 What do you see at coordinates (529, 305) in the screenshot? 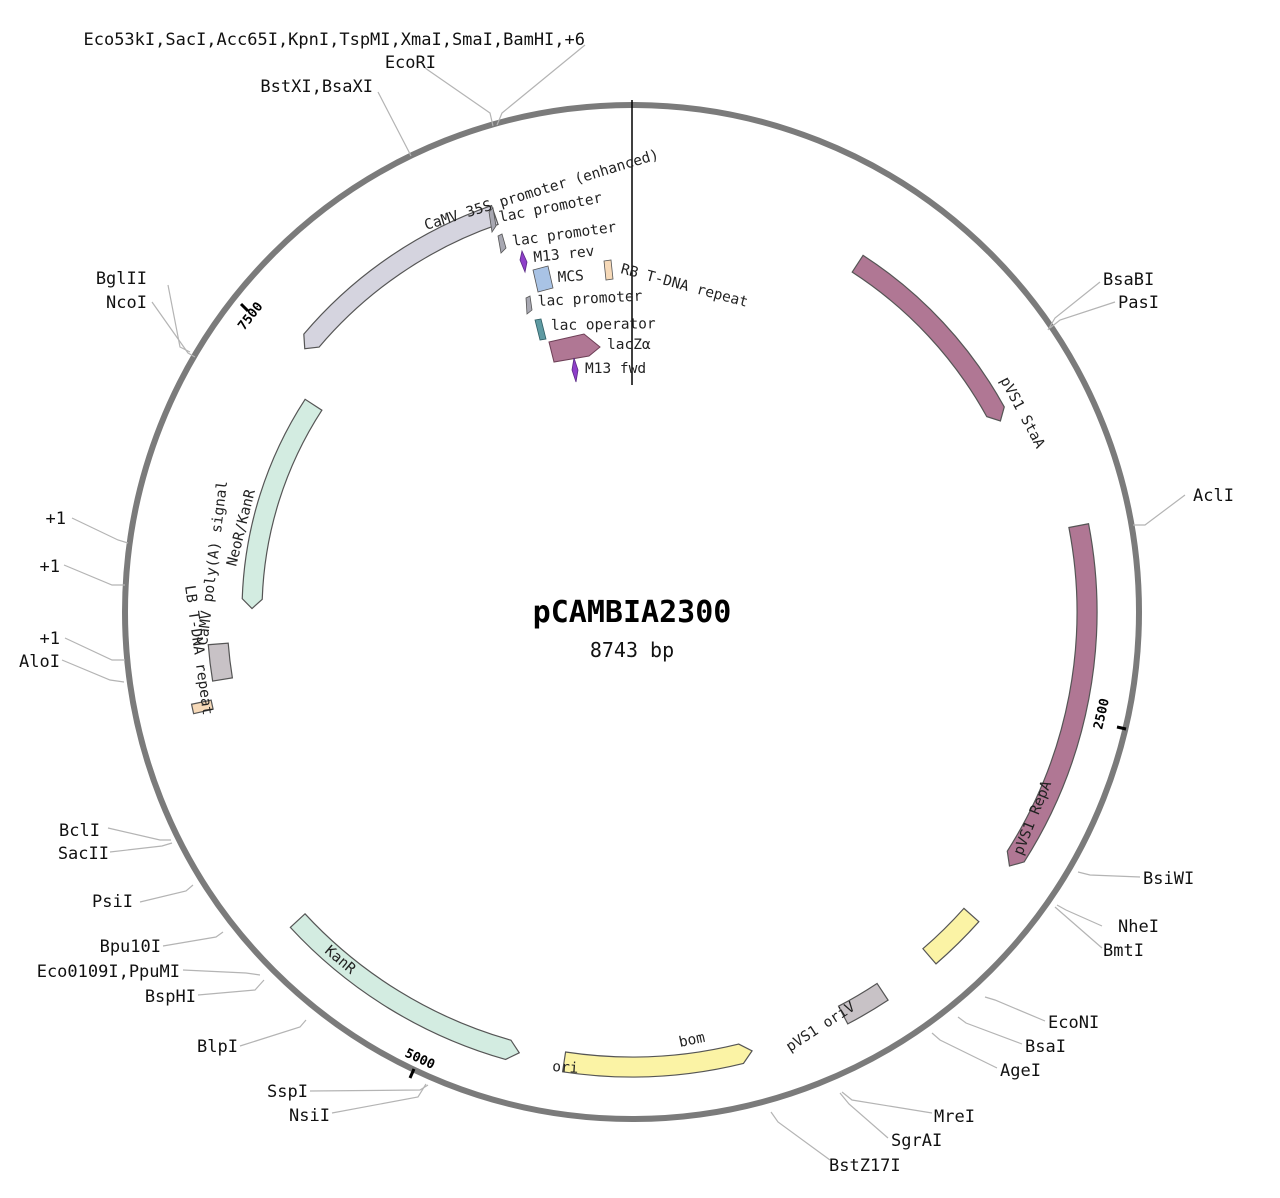
I see `lac-promoter-3-shape` at bounding box center [529, 305].